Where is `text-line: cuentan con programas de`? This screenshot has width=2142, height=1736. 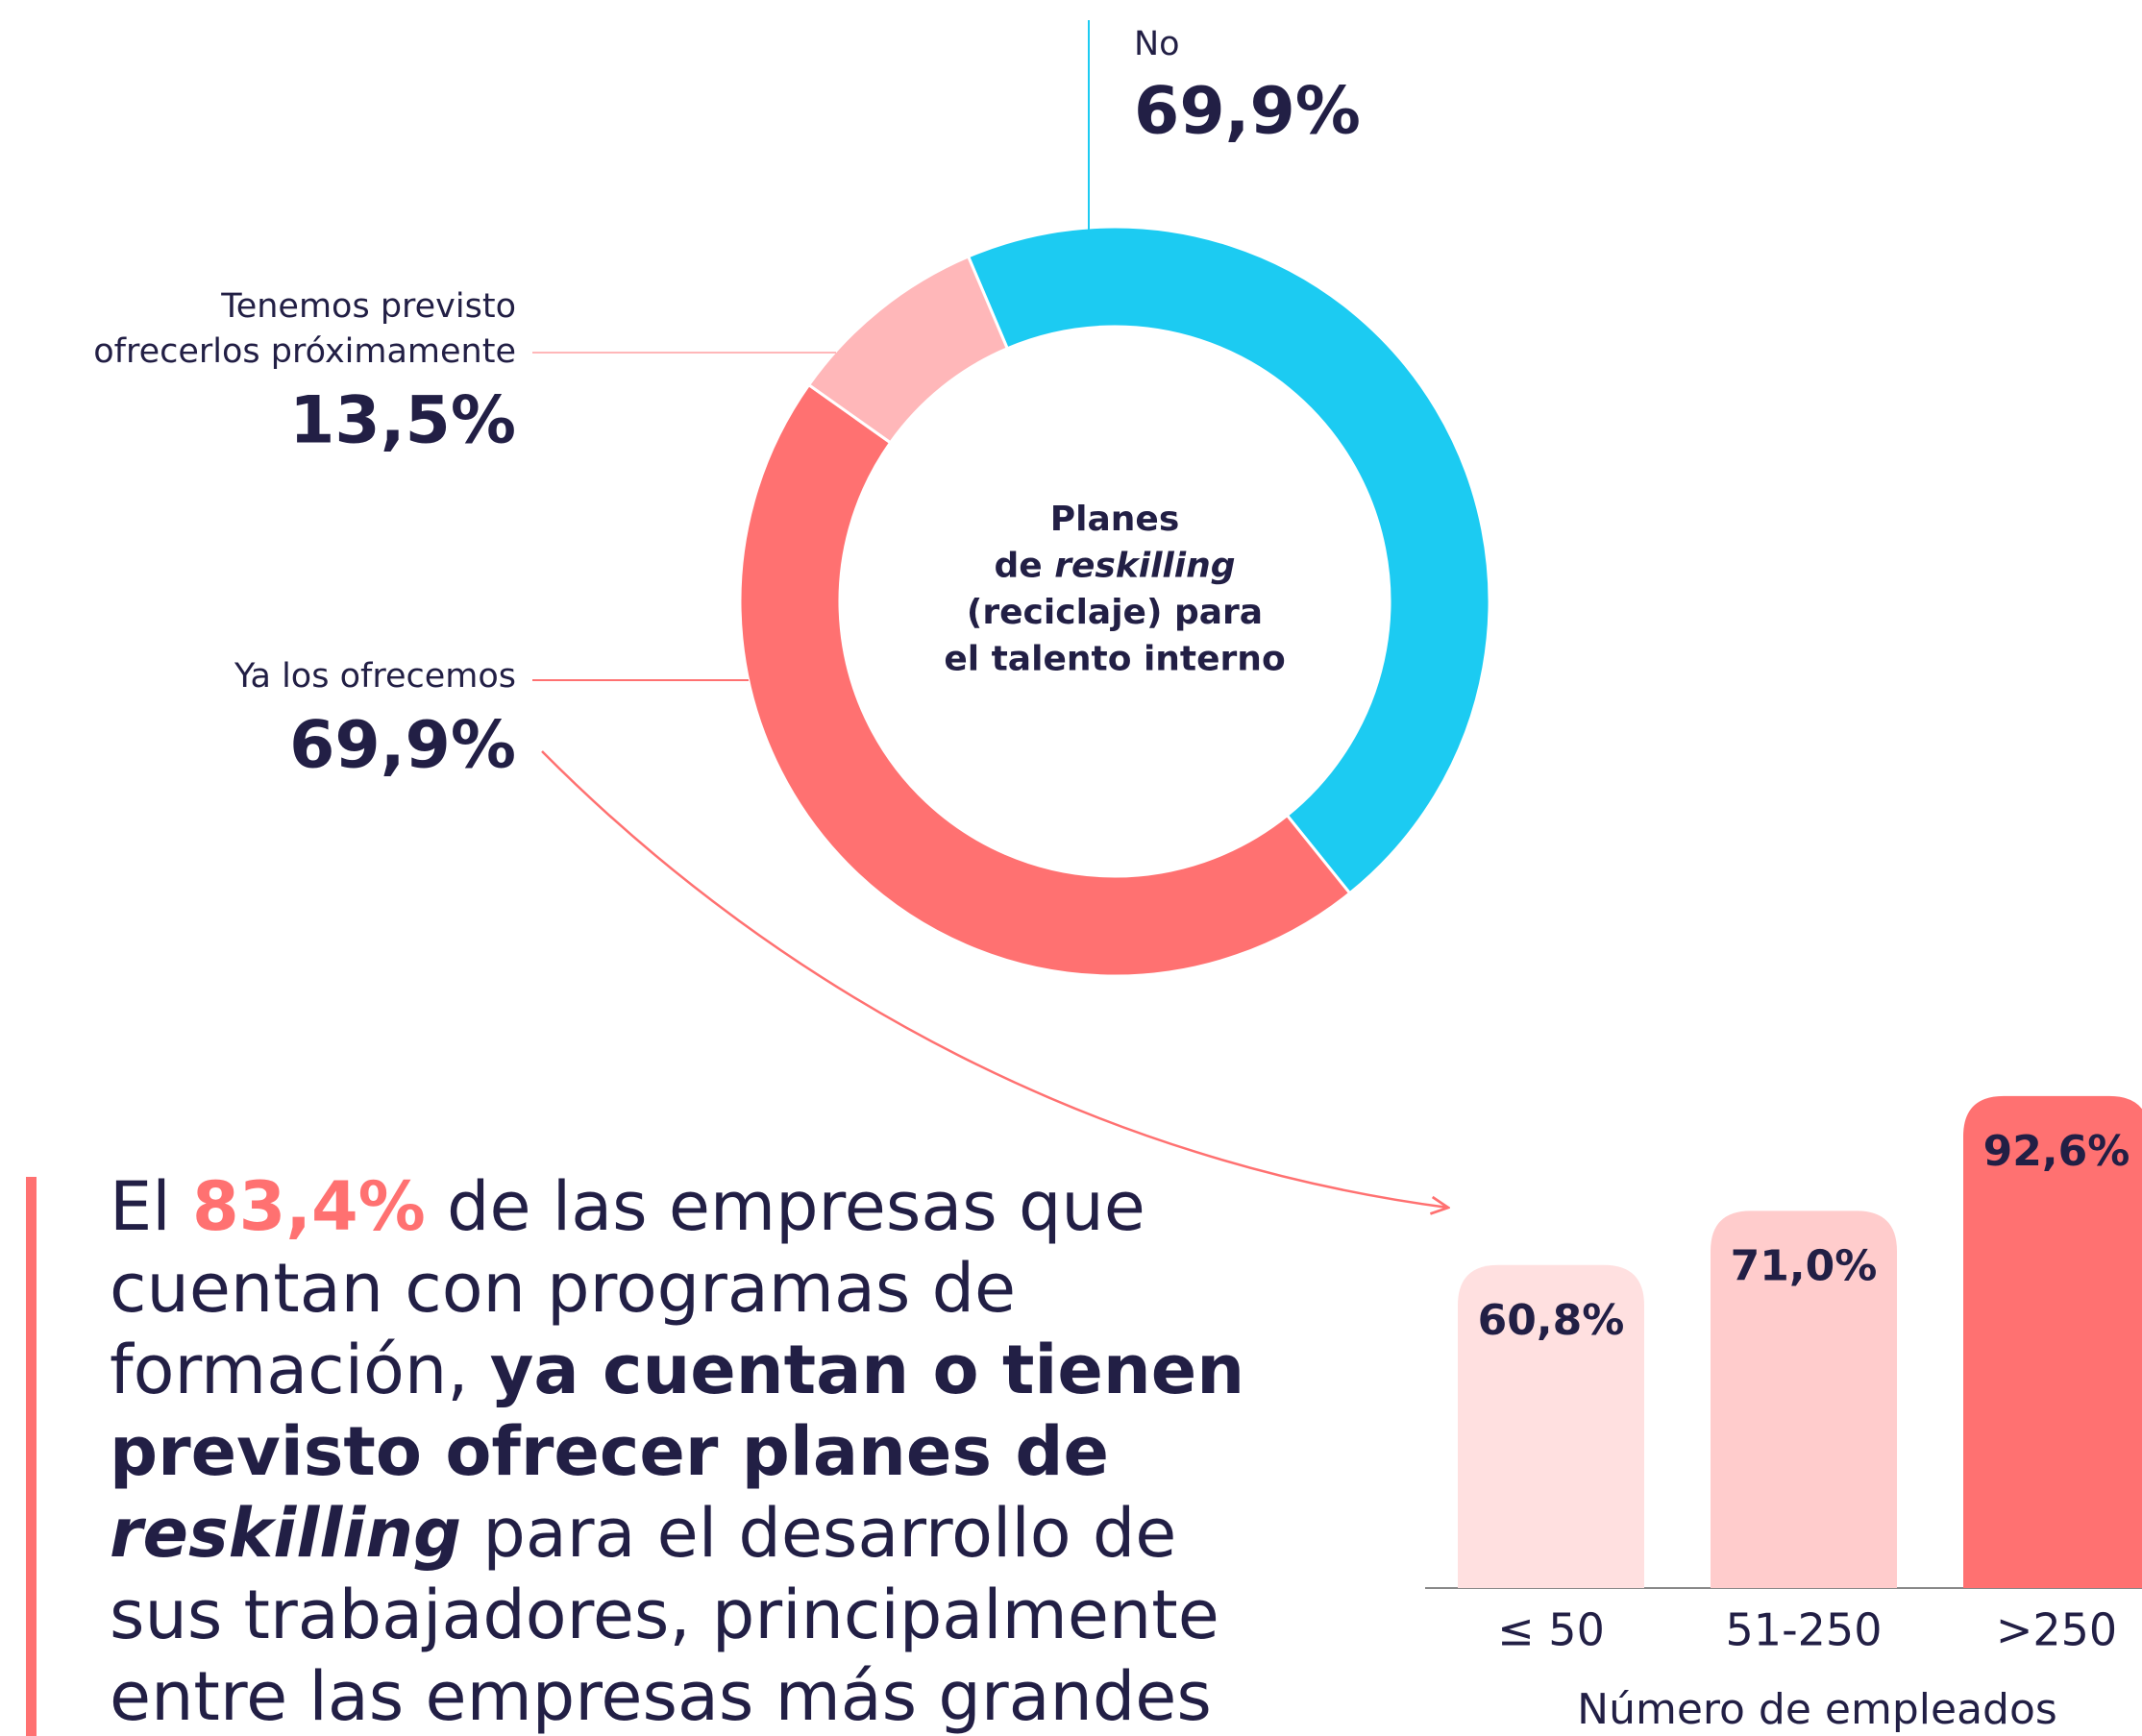 text-line: cuentan con programas de is located at coordinates (563, 1288).